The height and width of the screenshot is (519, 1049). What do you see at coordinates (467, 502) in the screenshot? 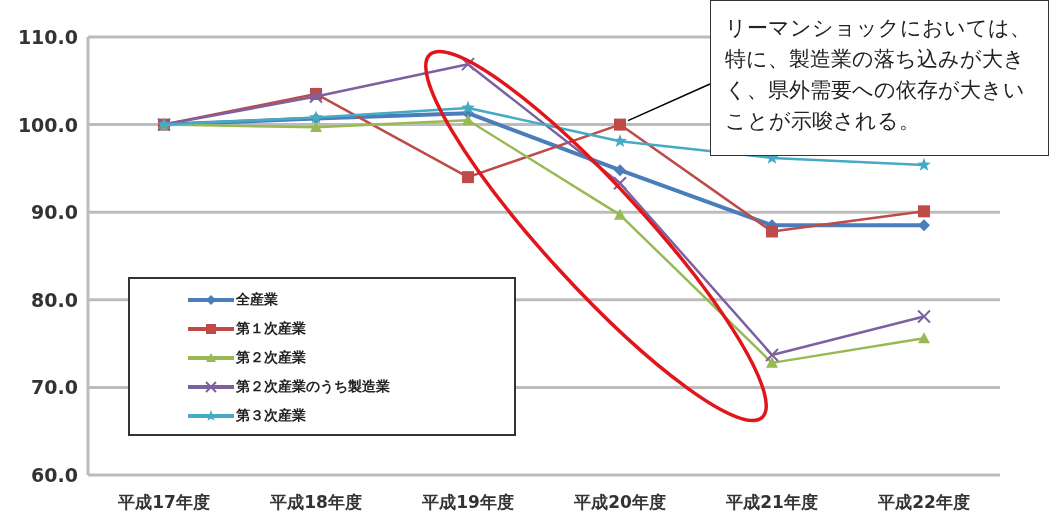
I see `x-tick-label: 平成19年度` at bounding box center [467, 502].